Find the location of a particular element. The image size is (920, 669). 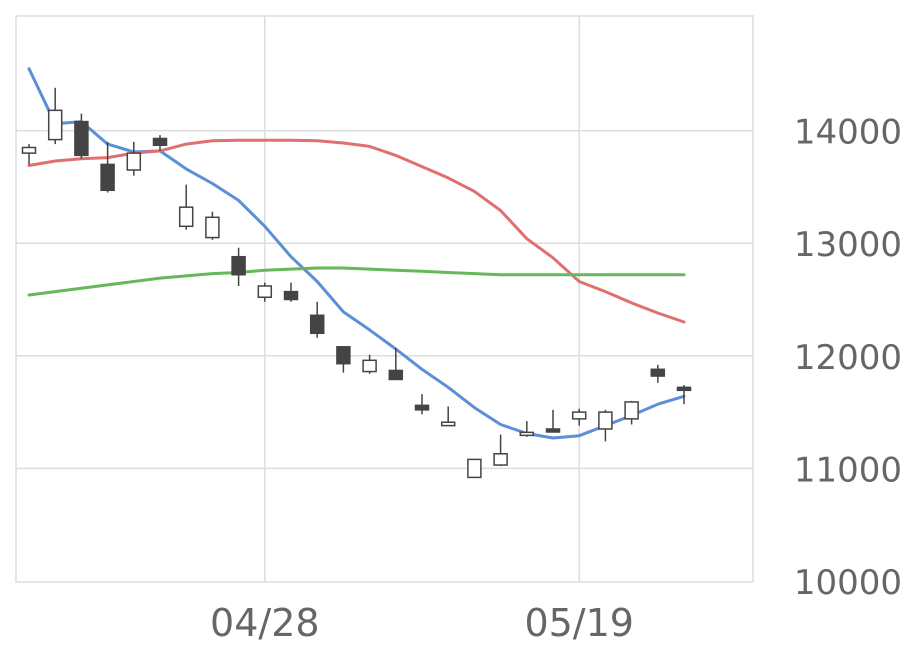

y-tick-label-4: 14000 is located at coordinates (848, 133).